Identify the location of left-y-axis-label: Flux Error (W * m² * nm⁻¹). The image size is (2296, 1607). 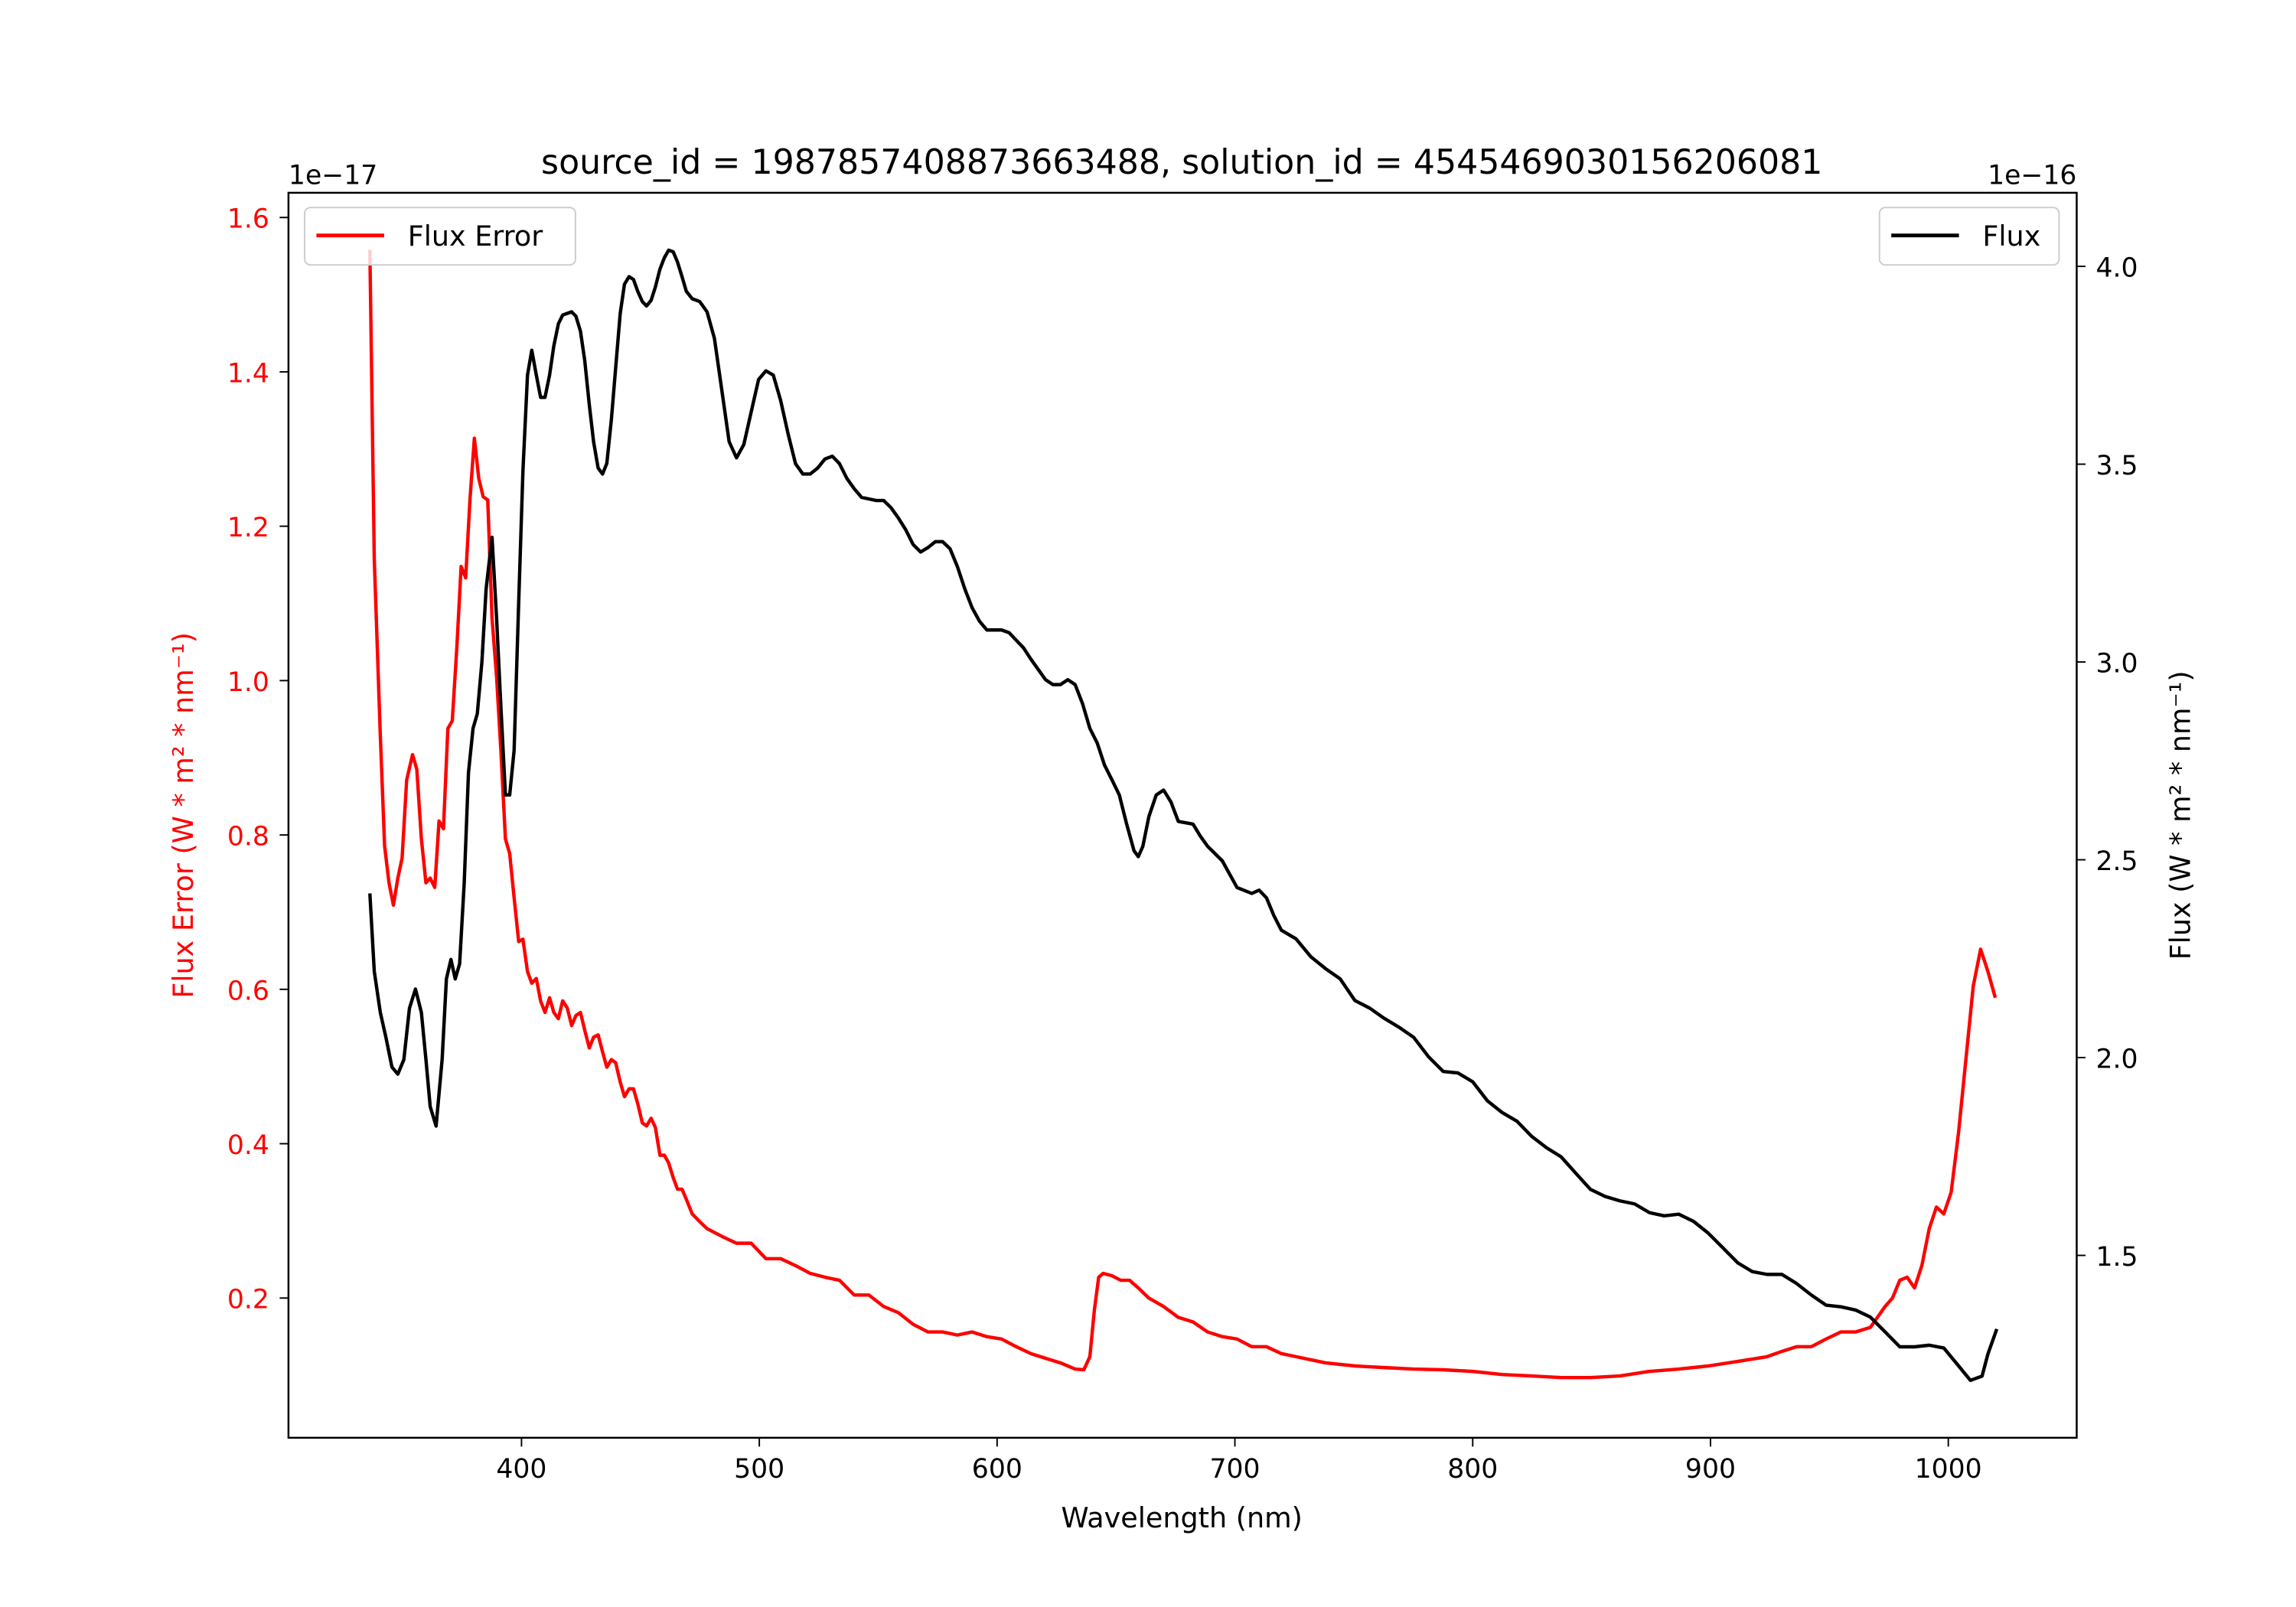
(183, 815).